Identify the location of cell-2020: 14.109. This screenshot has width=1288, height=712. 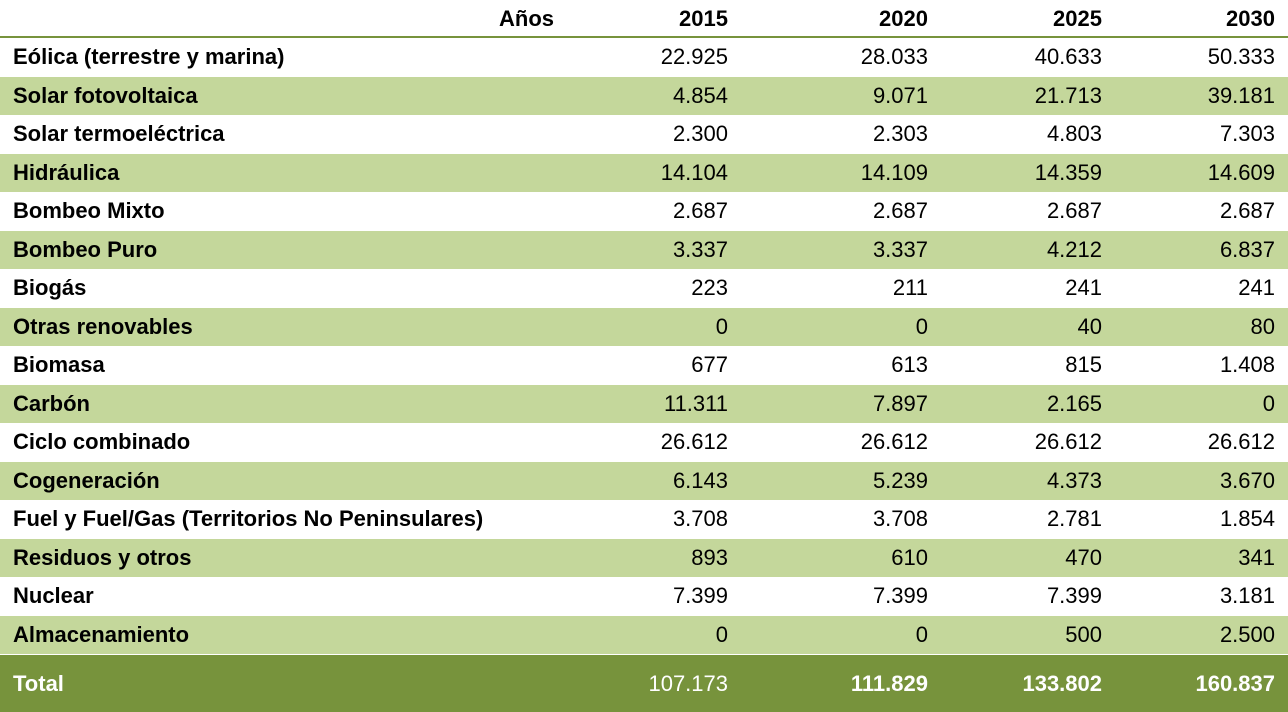
(894, 172).